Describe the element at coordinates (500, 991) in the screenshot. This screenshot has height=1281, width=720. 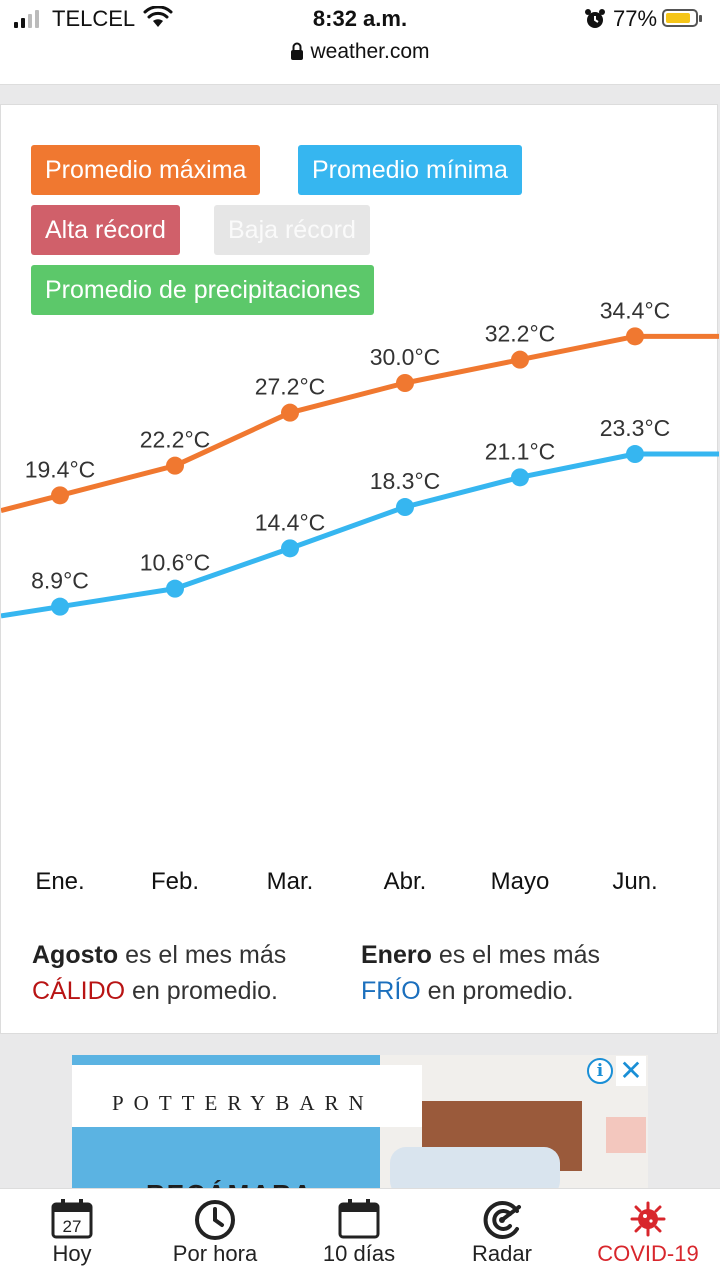
I see `coldest-text-end: en promedio.` at that location.